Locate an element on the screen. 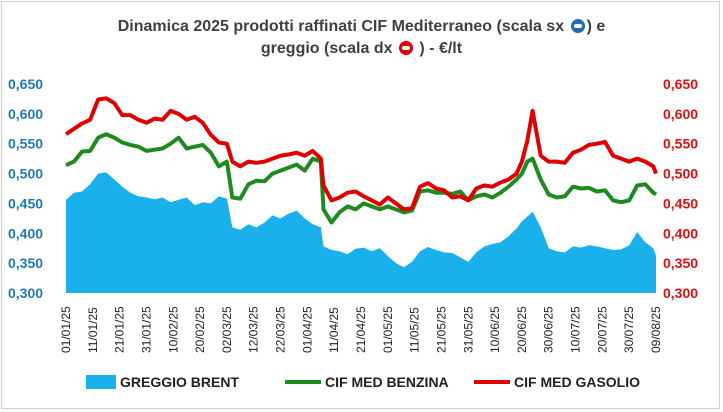 This screenshot has width=723, height=412. x-axis-tick-label: 01/01/25 is located at coordinates (66, 329).